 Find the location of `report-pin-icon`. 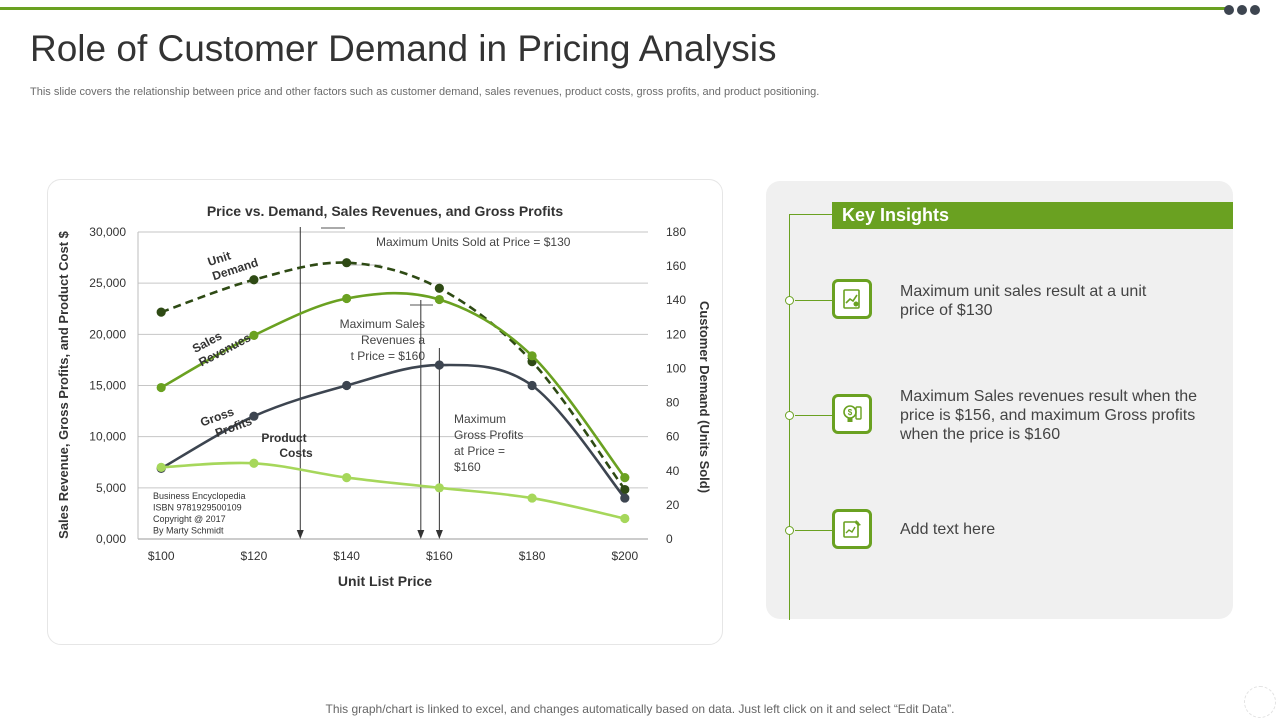

report-pin-icon is located at coordinates (852, 529).